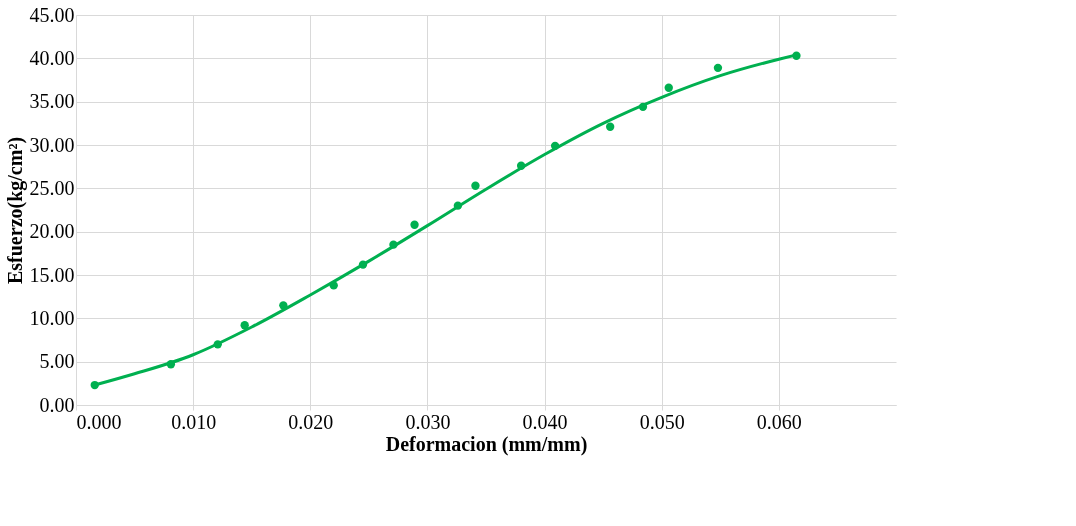  I want to click on y-tick-label: 35.00, so click(52, 101).